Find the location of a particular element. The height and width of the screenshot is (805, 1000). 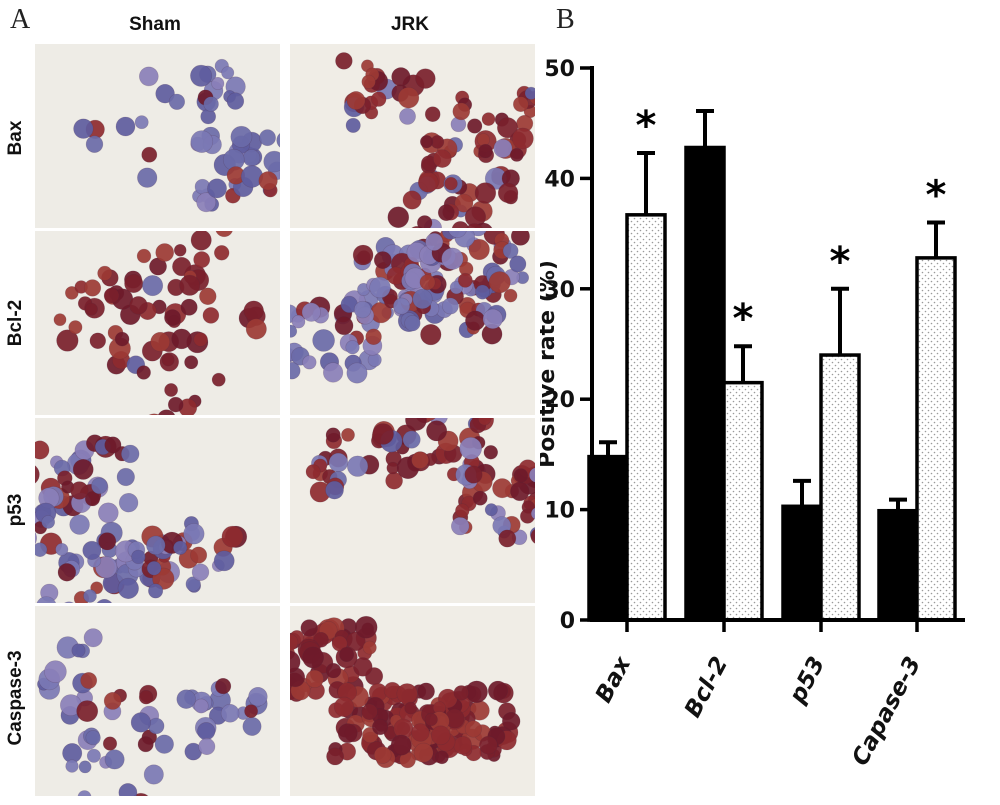

micrograph-caspase3-jrk is located at coordinates (412, 701).